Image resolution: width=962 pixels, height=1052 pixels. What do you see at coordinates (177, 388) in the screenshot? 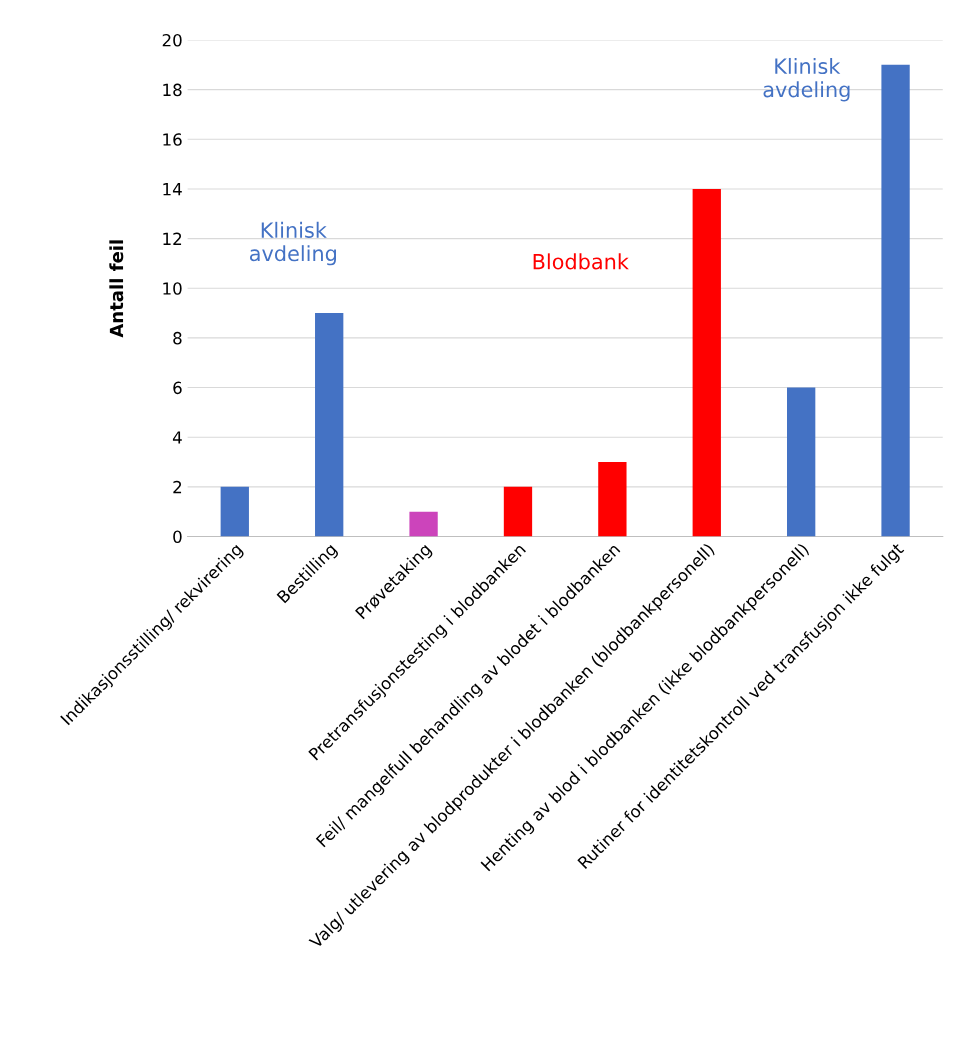
I see `y-tick-label: 6` at bounding box center [177, 388].